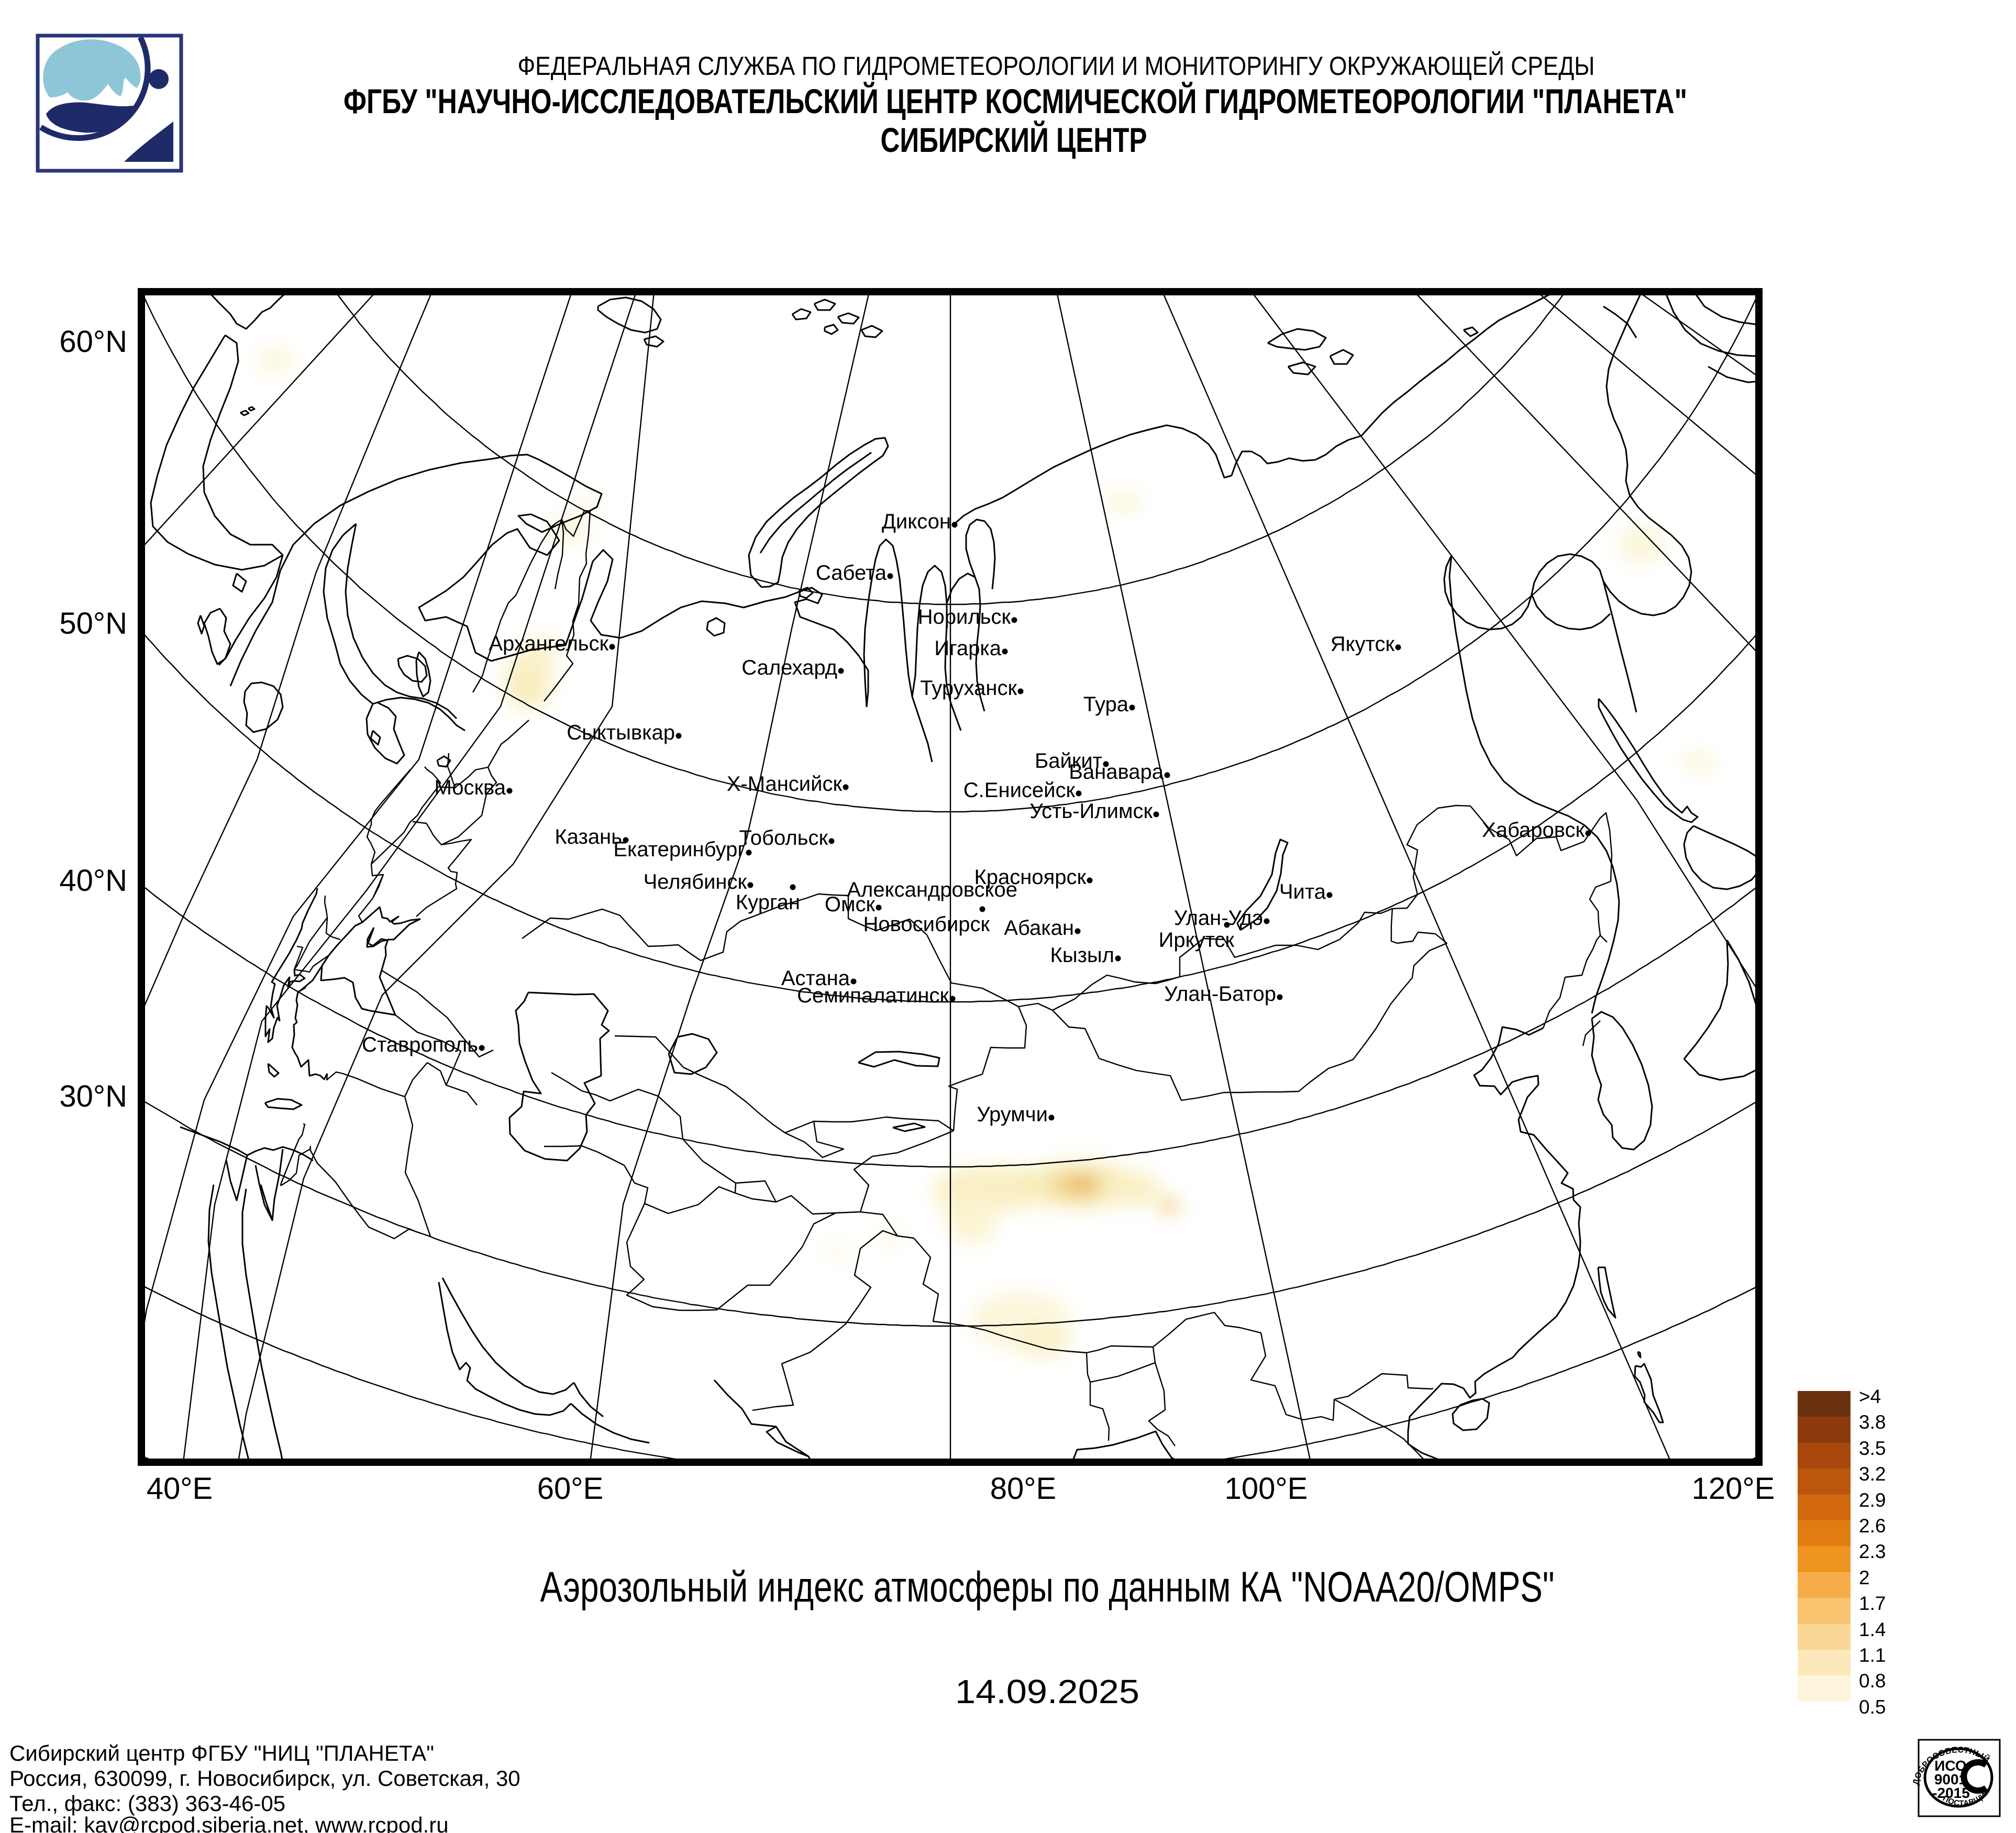 Image resolution: width=2016 pixels, height=1833 pixels. What do you see at coordinates (1082, 955) in the screenshot?
I see `svg-text: Кызыл` at bounding box center [1082, 955].